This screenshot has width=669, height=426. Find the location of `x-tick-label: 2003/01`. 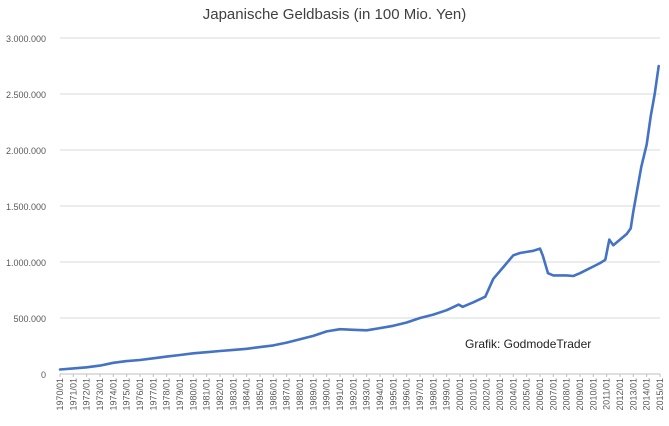

x-tick-label: 2003/01 is located at coordinates (500, 394).